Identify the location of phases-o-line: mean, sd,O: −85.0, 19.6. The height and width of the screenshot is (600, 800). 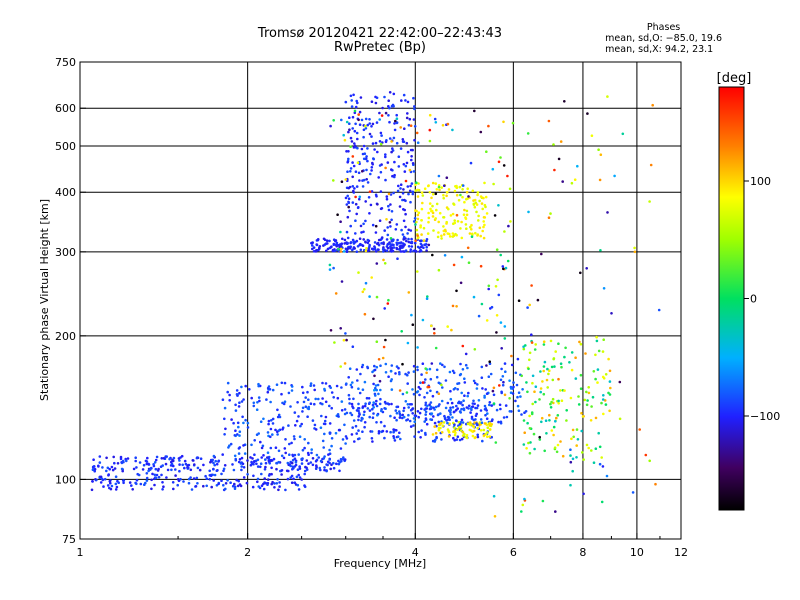
(663, 38).